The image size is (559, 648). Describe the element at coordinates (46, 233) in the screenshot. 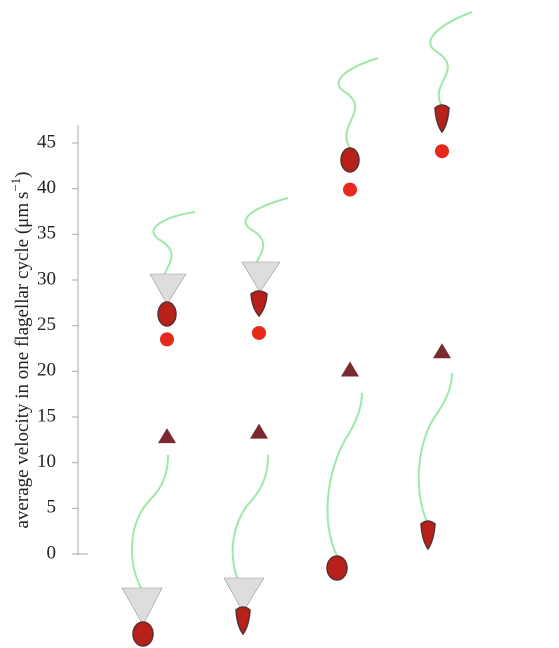

I see `y-tick-label: 35` at that location.